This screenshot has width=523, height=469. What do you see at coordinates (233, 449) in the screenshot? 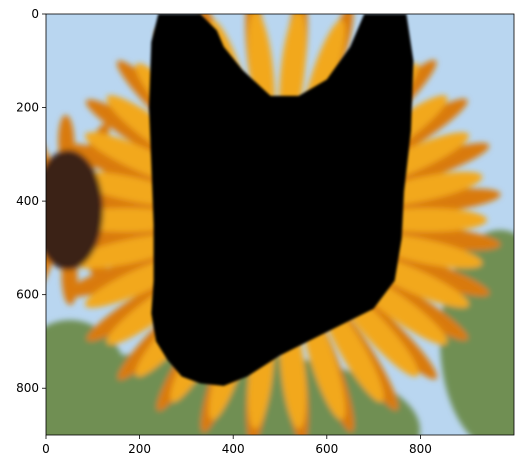
I see `x-tick-label: 400` at bounding box center [233, 449].